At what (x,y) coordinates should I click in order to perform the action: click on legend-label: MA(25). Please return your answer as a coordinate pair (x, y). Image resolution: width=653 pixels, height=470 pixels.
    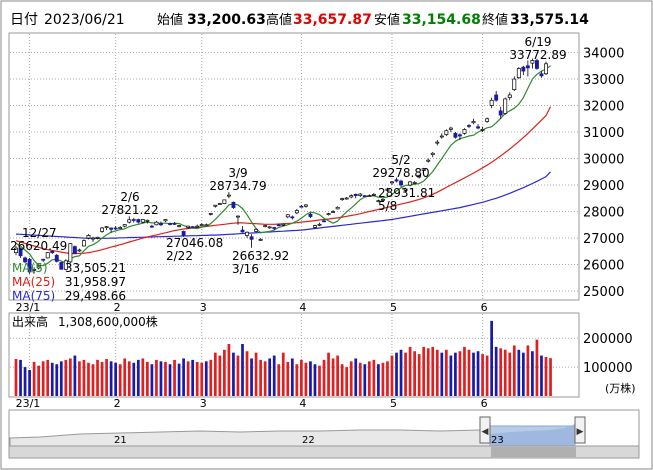
    Looking at the image, I should click on (33, 282).